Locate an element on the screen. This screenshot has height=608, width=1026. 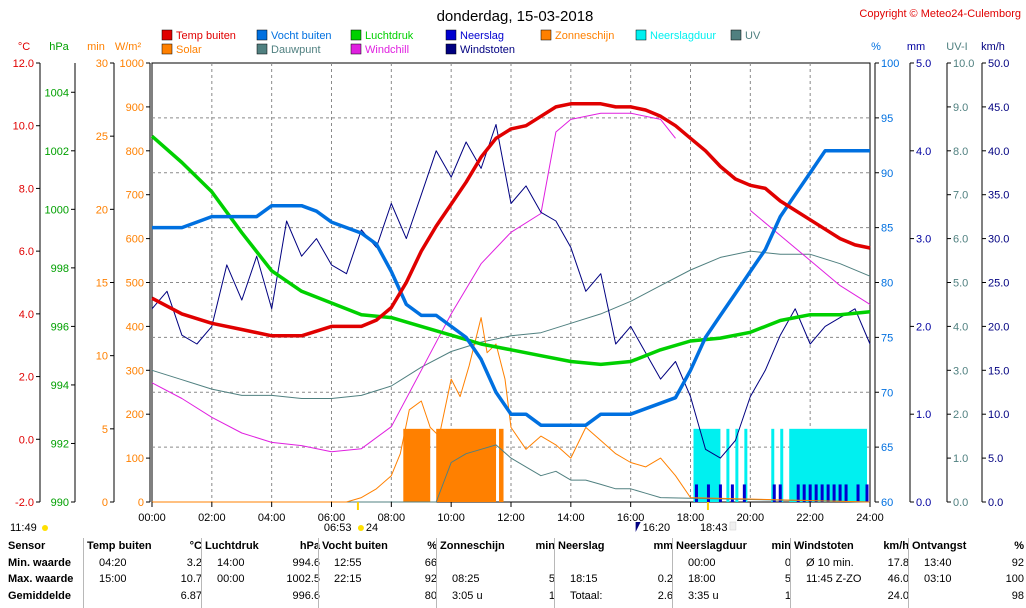
temp-tick-label: 10.0 is located at coordinates (23, 127).